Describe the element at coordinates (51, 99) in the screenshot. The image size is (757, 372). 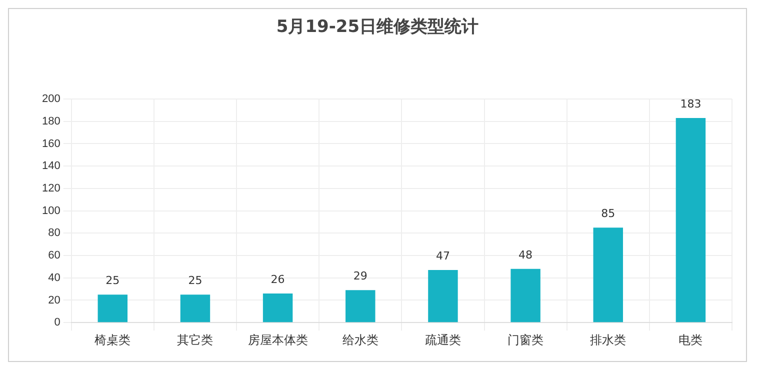
I see `y-tick-label: 200` at that location.